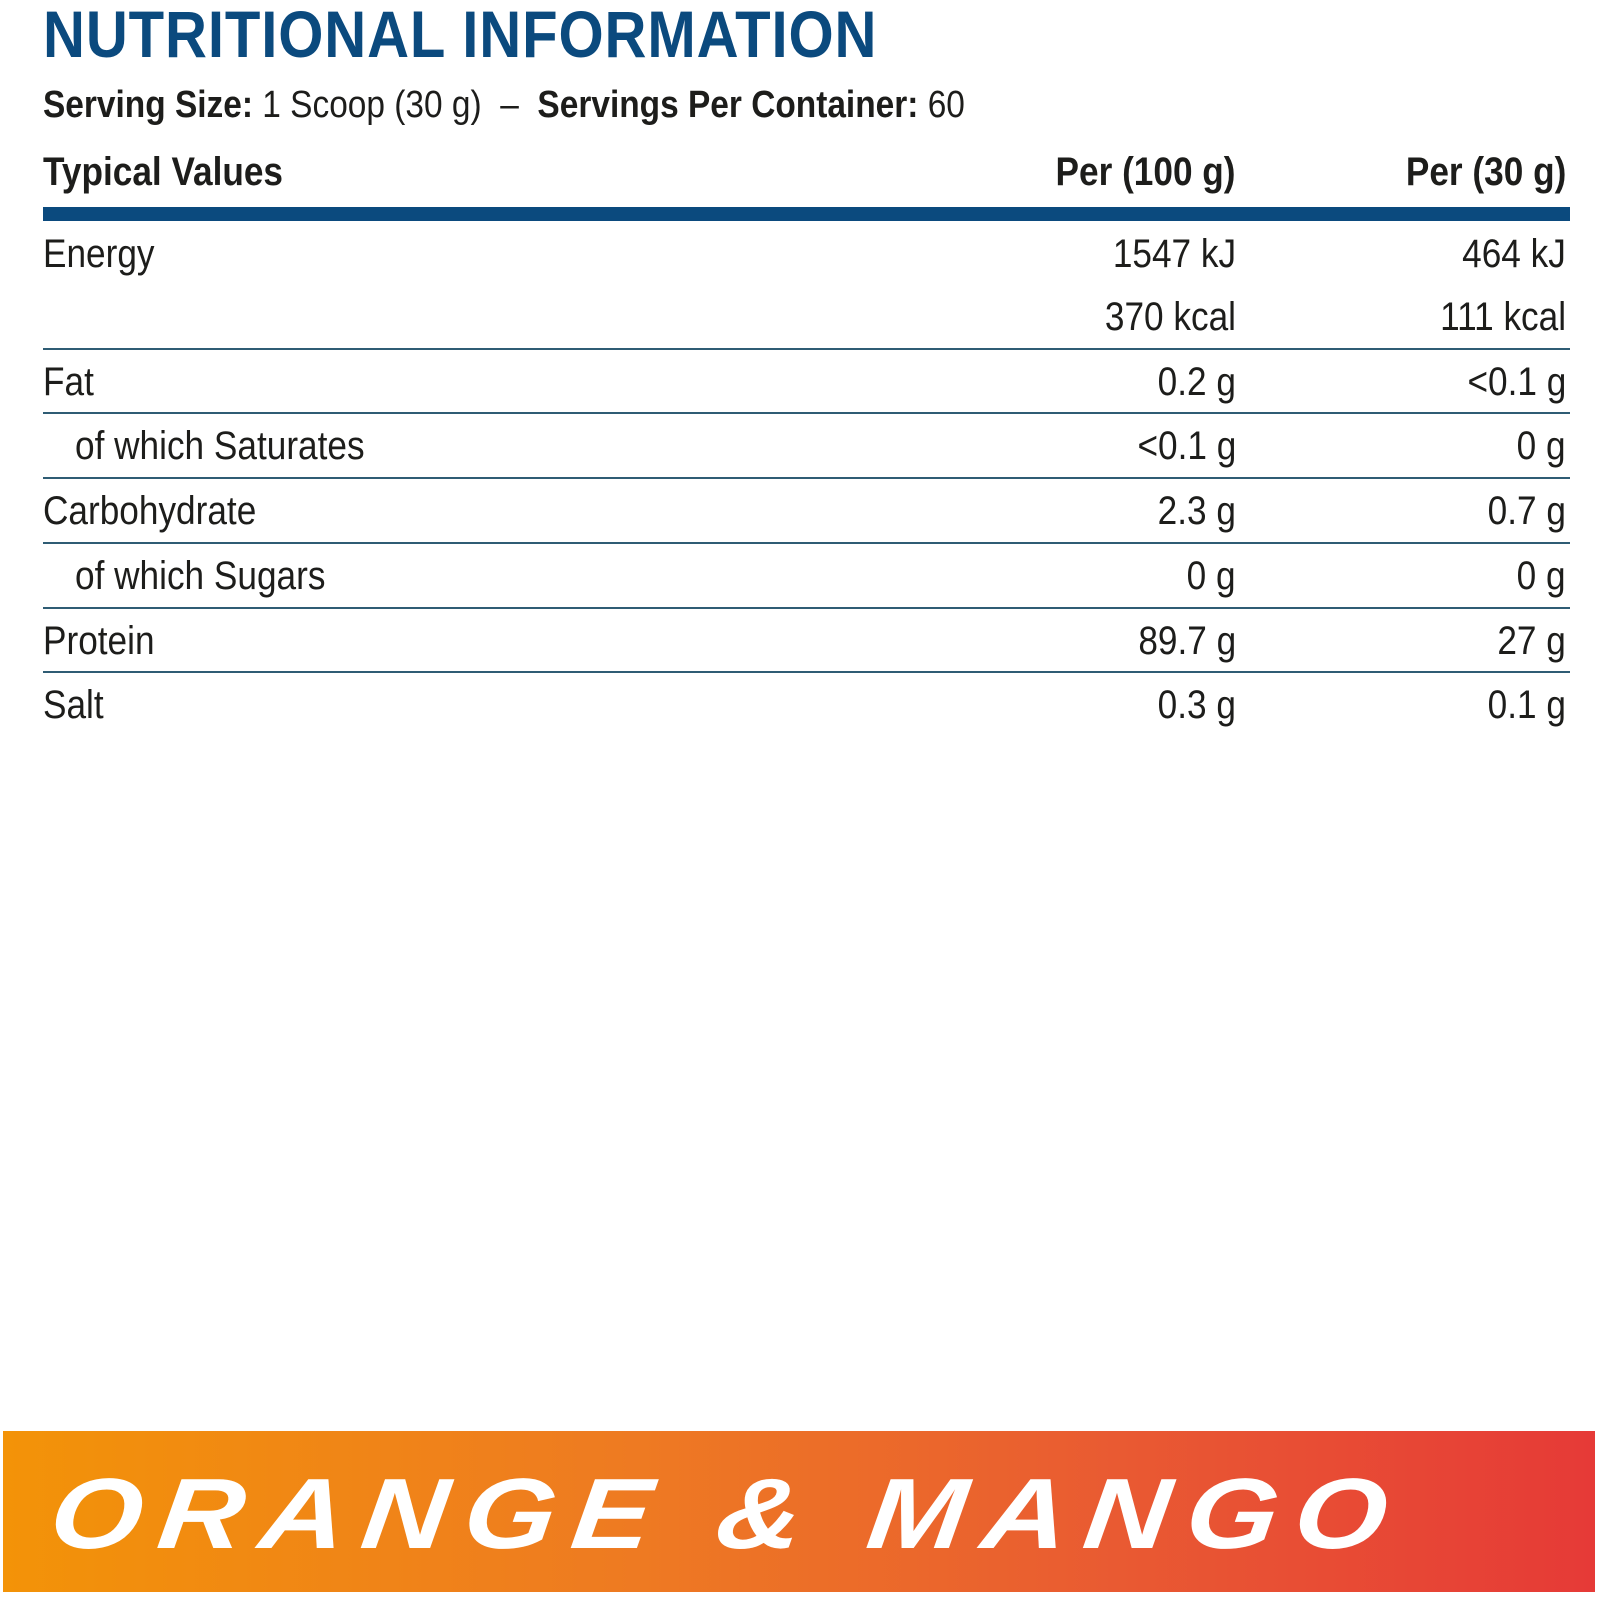 The height and width of the screenshot is (1600, 1600). What do you see at coordinates (1211, 576) in the screenshot?
I see `value-per-100g: 0 g` at bounding box center [1211, 576].